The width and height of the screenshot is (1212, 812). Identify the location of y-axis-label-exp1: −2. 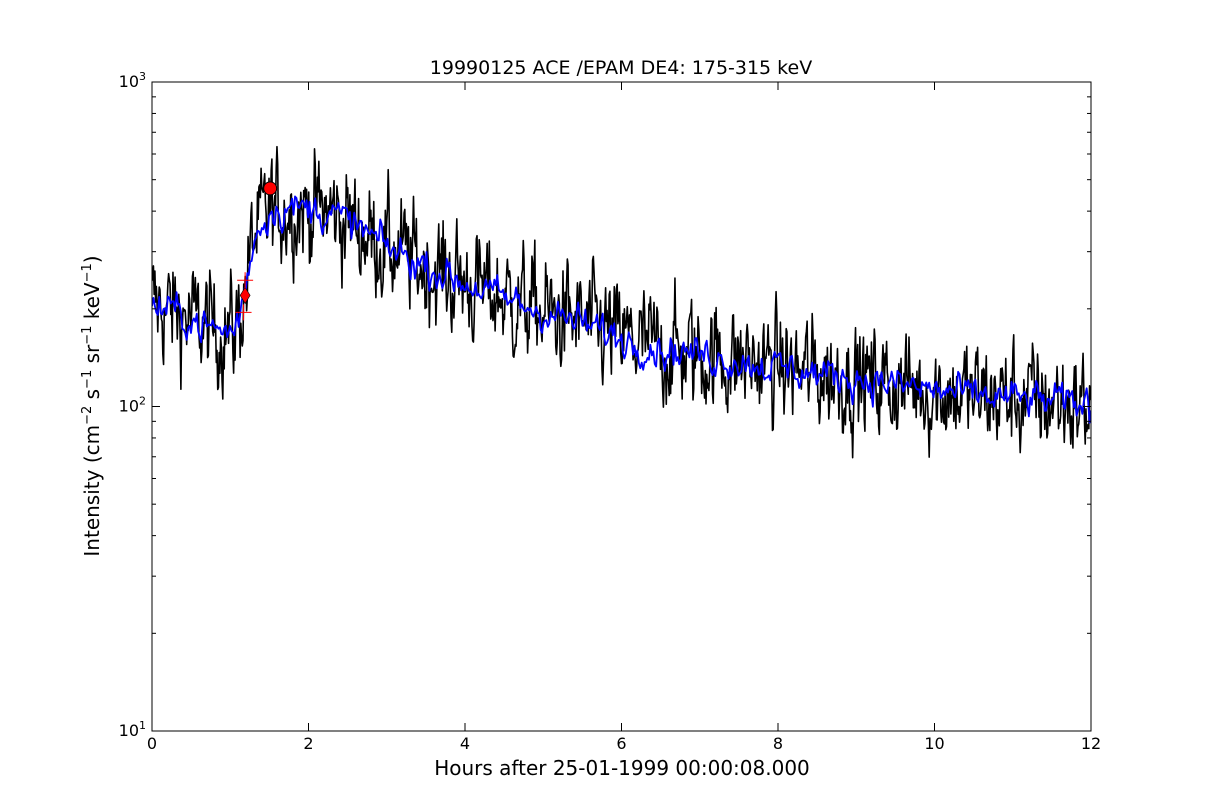
(87, 415).